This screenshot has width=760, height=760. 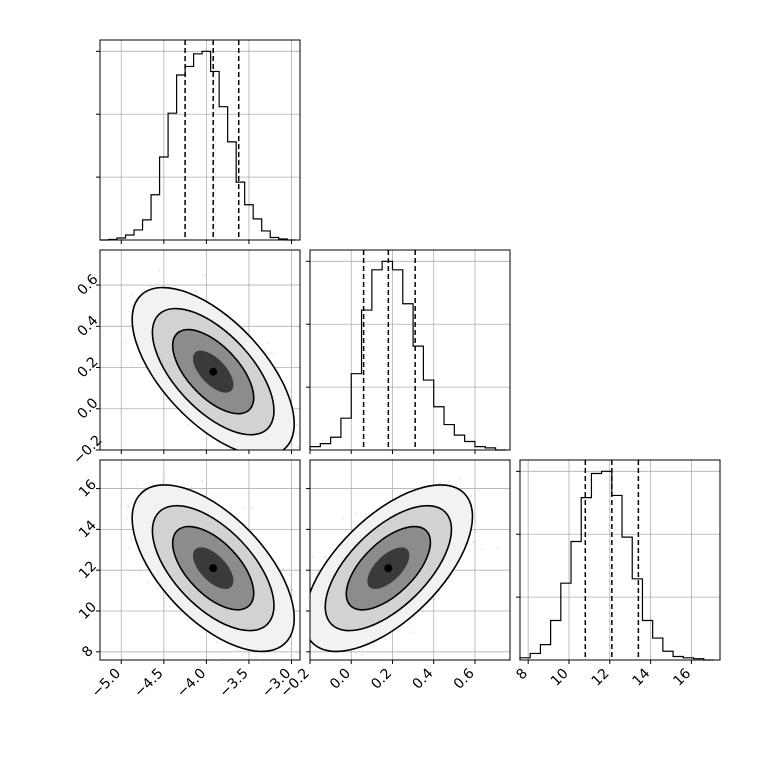 What do you see at coordinates (601, 678) in the screenshot?
I see `x-tick-label: 12` at bounding box center [601, 678].